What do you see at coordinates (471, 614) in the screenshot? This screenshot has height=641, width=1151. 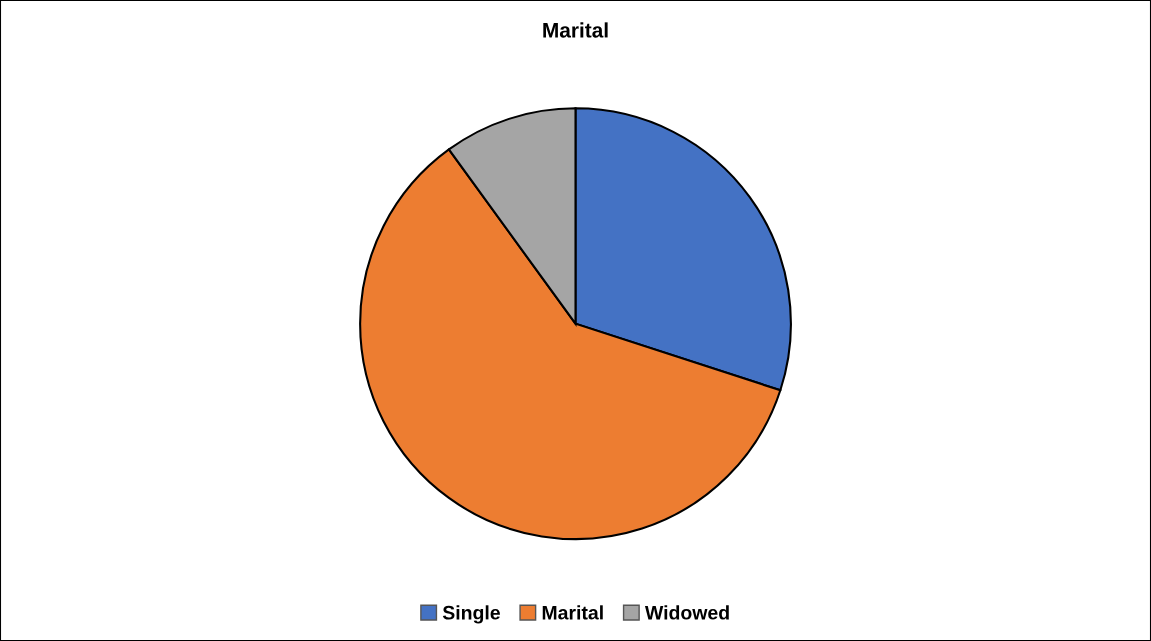 I see `legend-label: Single` at bounding box center [471, 614].